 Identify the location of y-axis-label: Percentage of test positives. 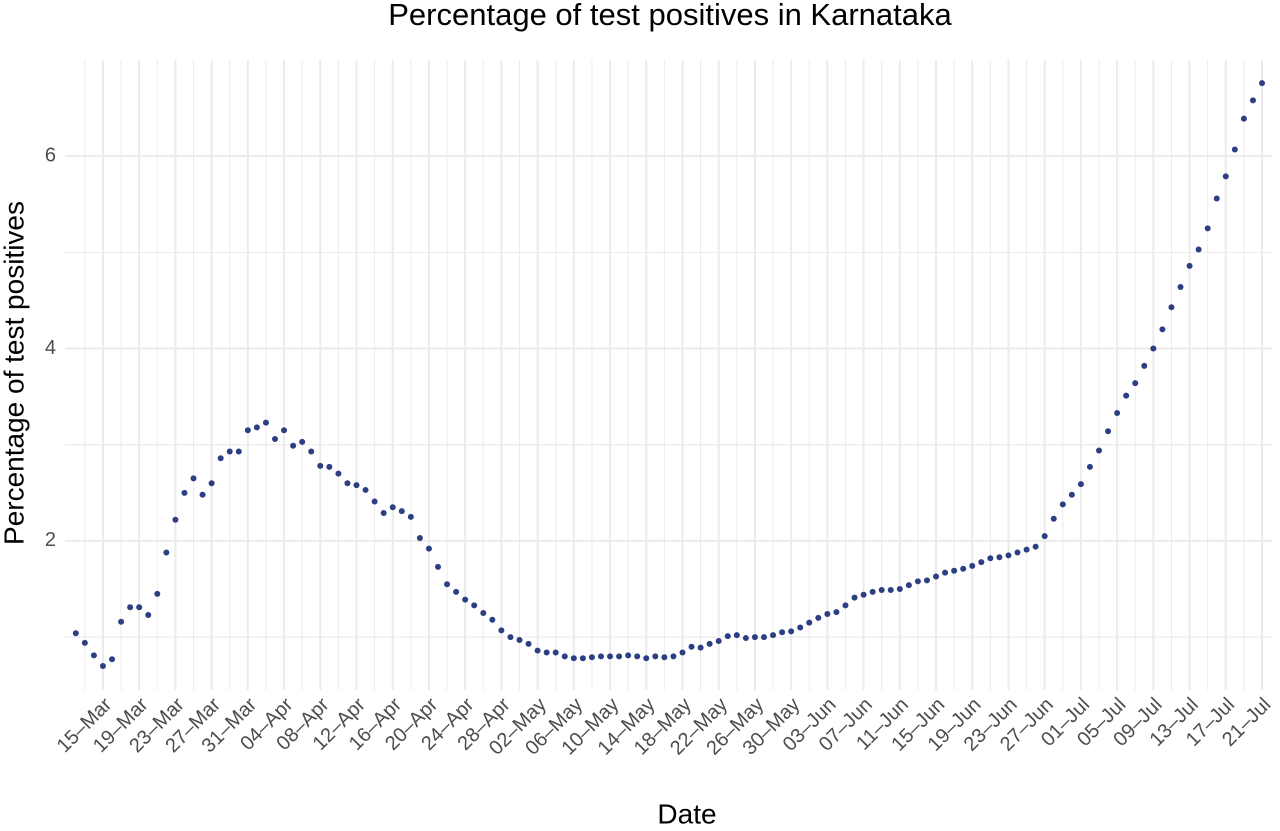
(14, 373).